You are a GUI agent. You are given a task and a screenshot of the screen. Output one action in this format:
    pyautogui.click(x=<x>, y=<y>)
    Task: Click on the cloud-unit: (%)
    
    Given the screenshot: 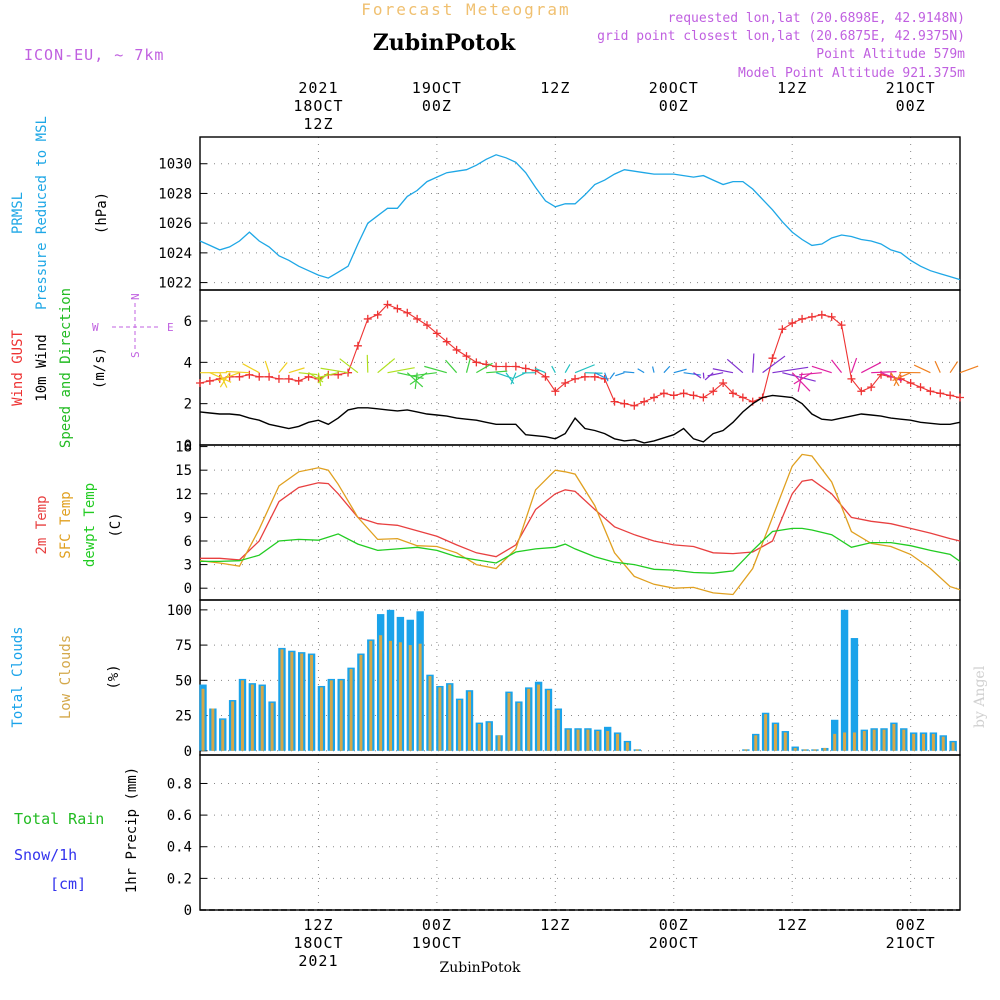 What is the action you would take?
    pyautogui.click(x=114, y=676)
    